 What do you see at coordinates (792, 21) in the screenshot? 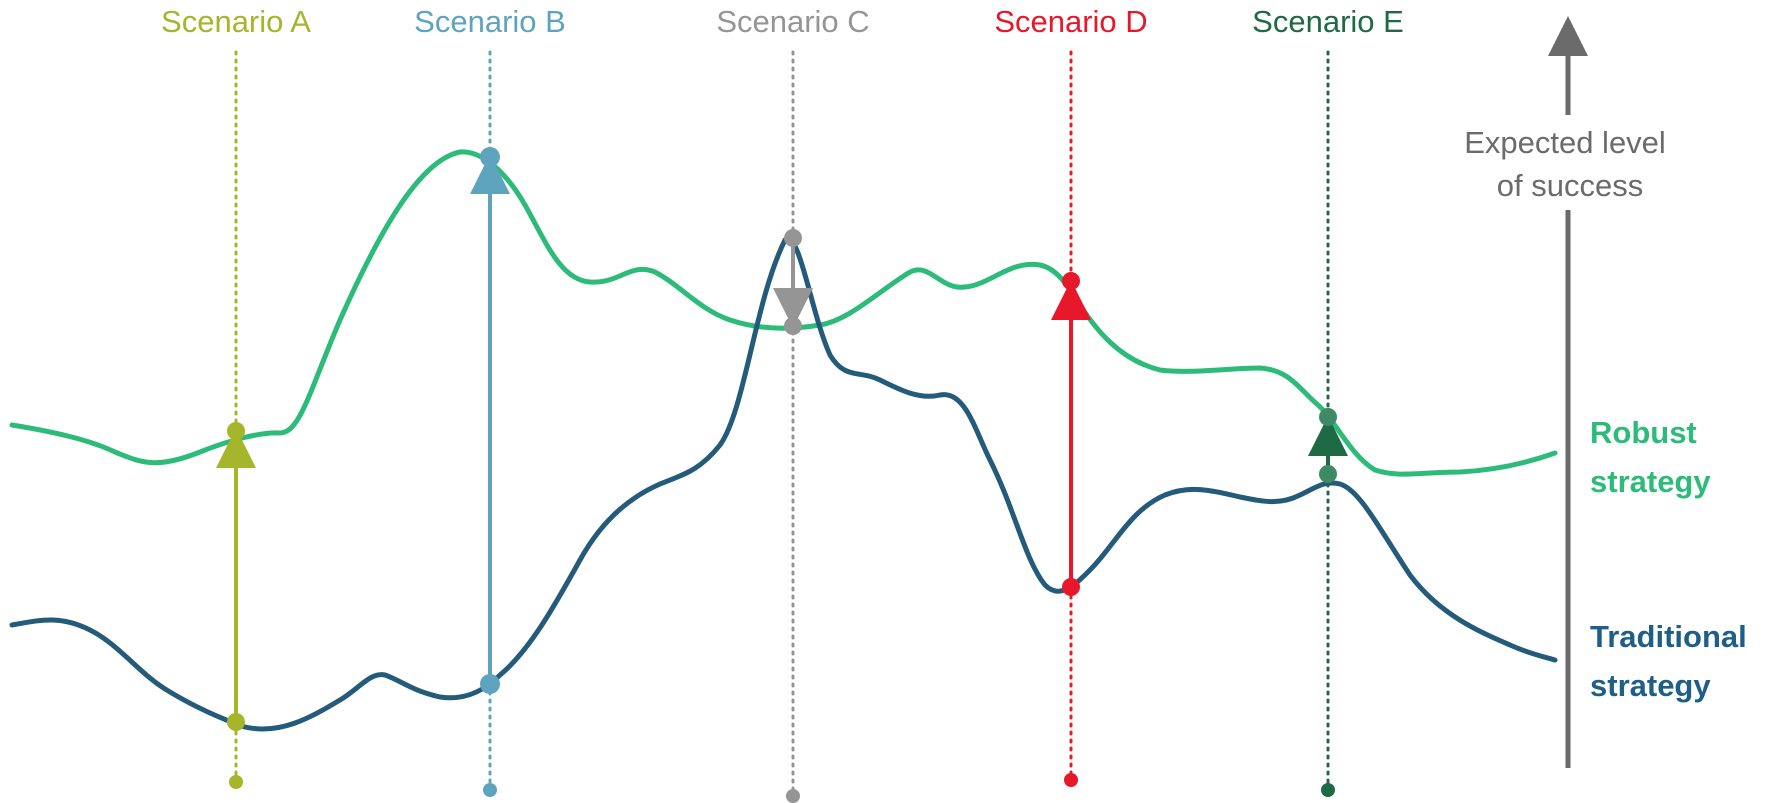
I see `scenario-c-label: Scenario C` at bounding box center [792, 21].